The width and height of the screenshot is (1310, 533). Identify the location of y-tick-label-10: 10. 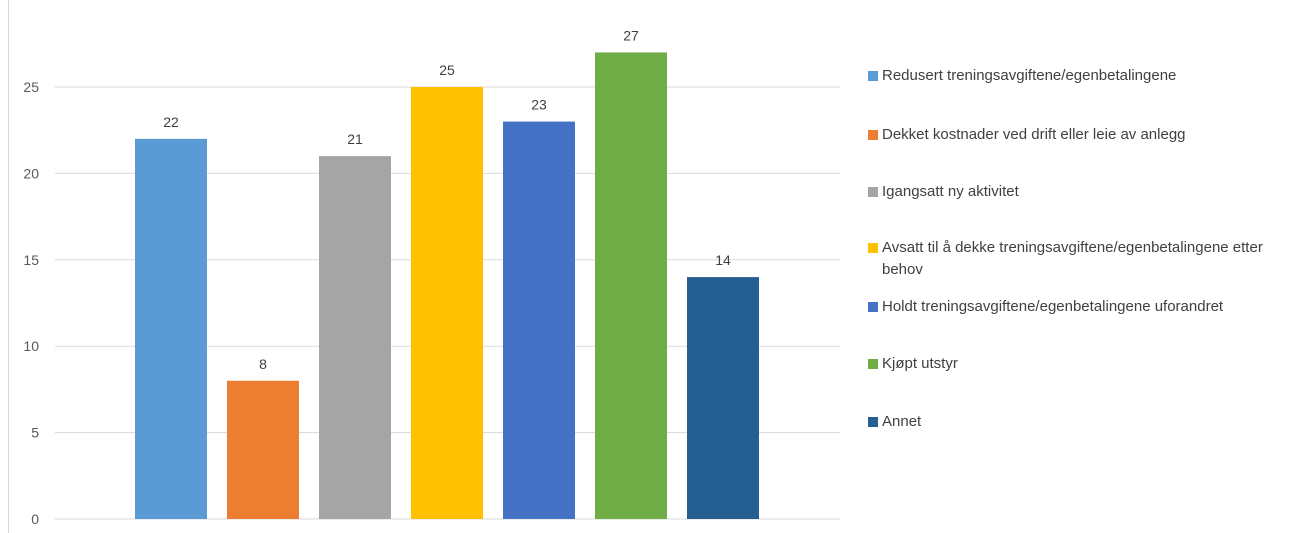
(31, 346).